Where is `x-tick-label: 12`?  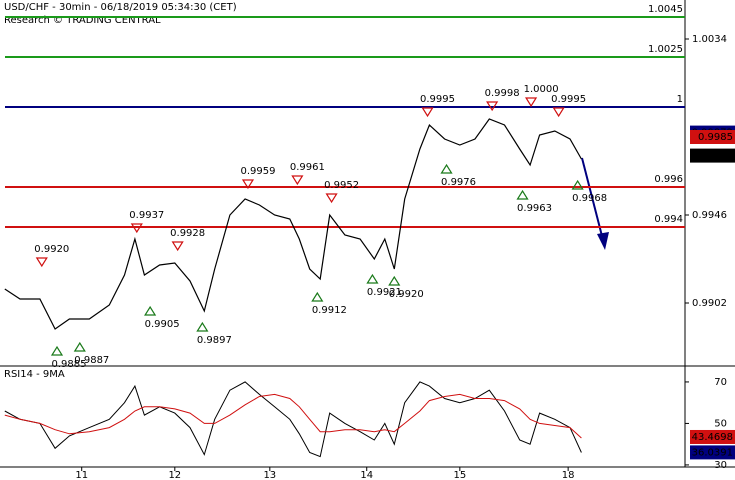 x-tick-label: 12 is located at coordinates (174, 475).